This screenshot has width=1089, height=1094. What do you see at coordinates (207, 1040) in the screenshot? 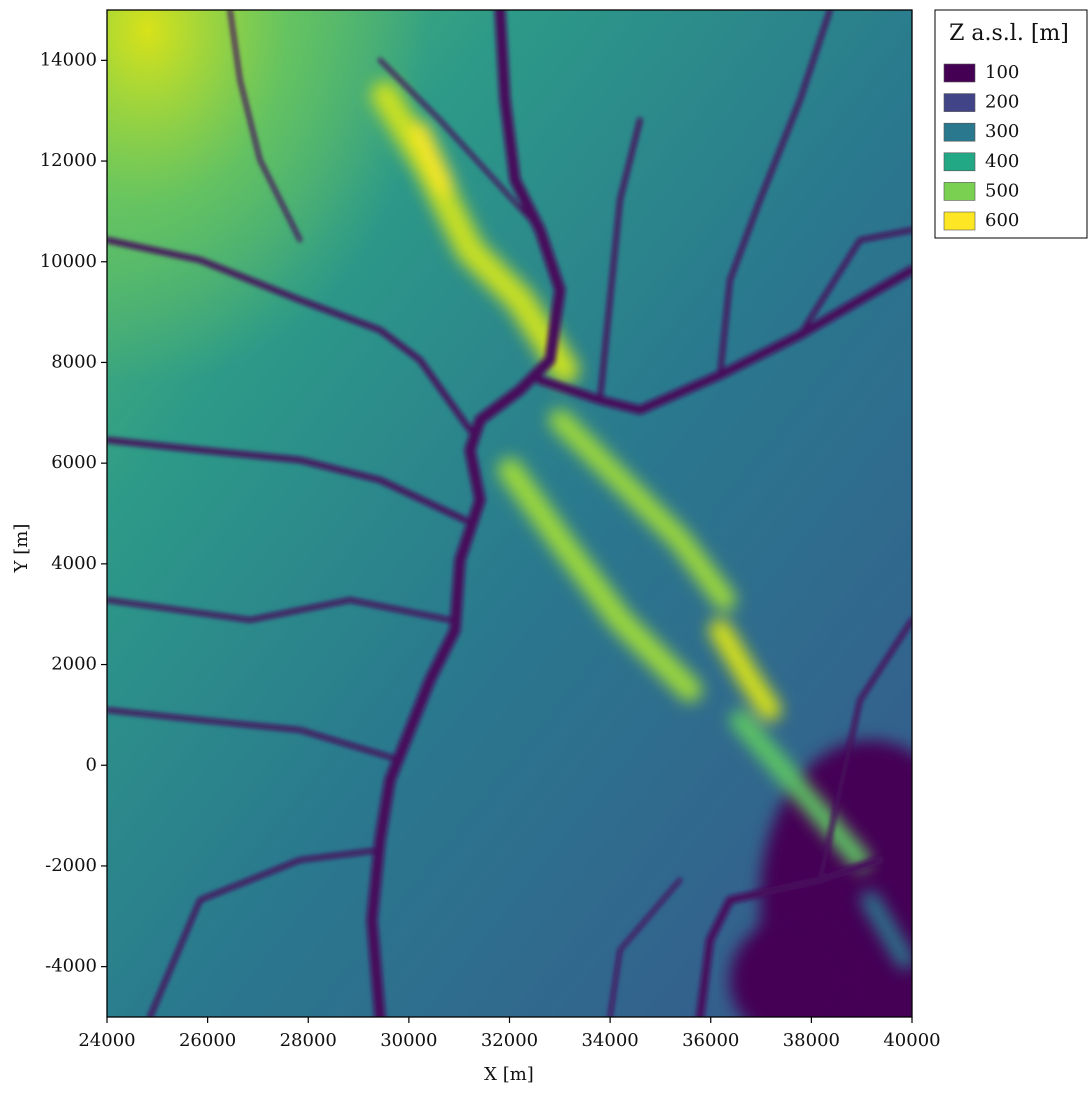
I see `x-tick-label: 26000` at bounding box center [207, 1040].